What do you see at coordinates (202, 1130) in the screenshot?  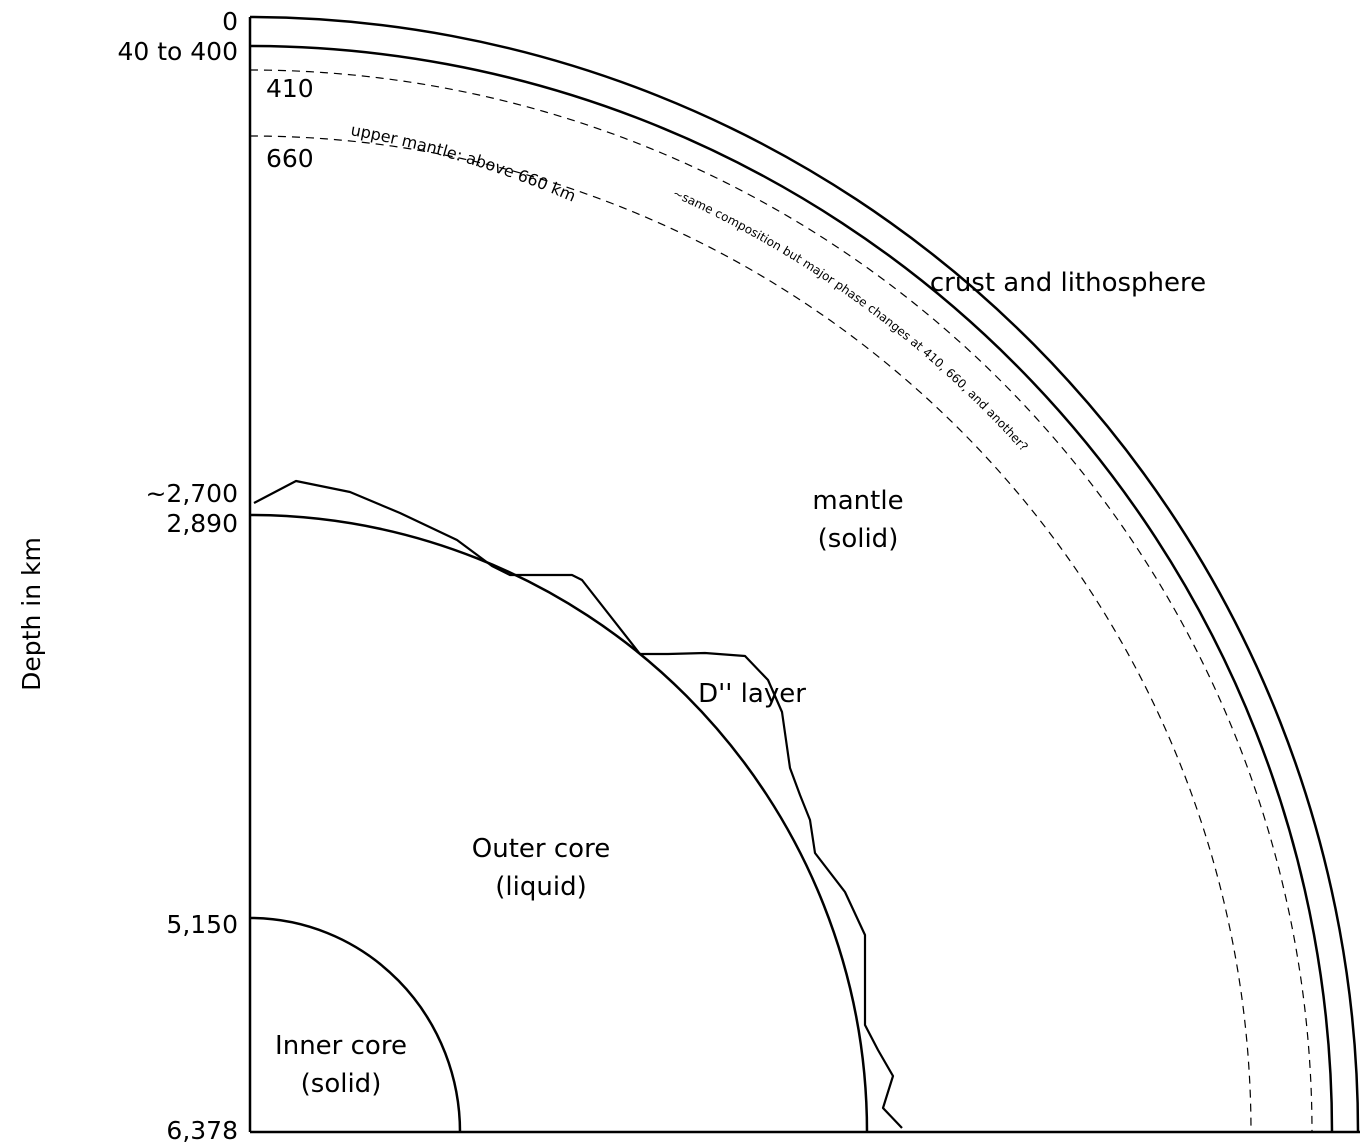 I see `depth-tick-6378: 6,378` at bounding box center [202, 1130].